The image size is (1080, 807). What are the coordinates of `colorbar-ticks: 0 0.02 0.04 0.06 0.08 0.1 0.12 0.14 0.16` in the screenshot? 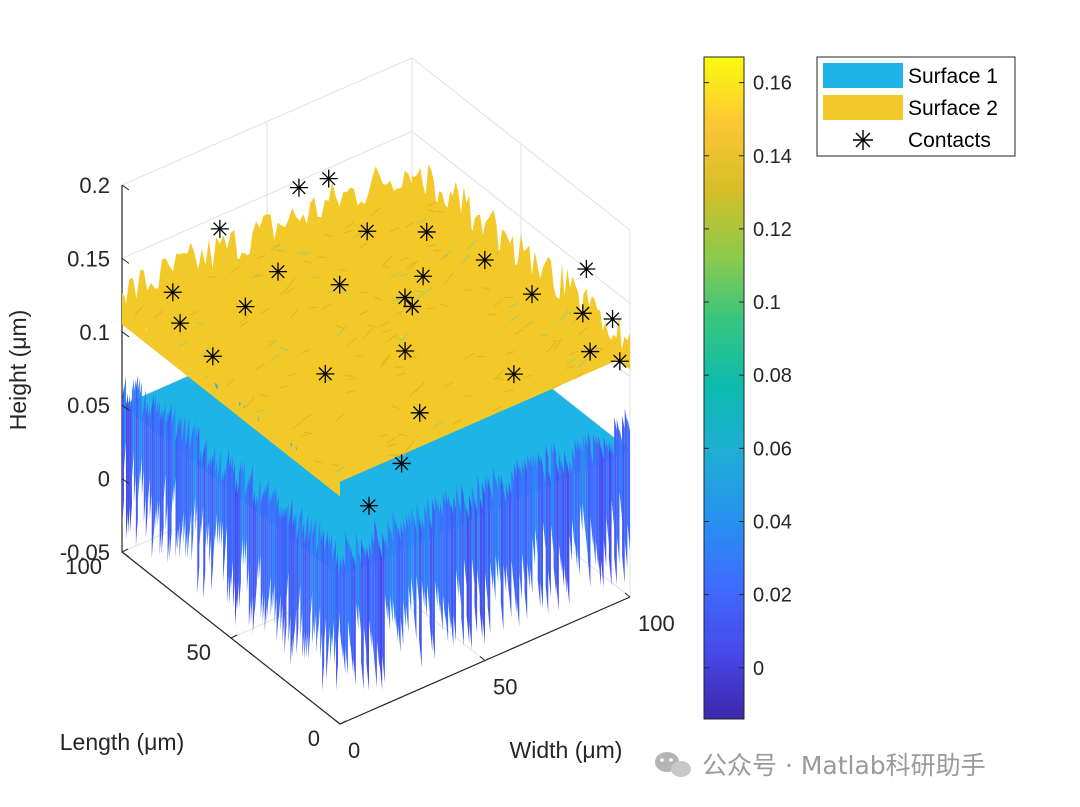 It's located at (748, 376).